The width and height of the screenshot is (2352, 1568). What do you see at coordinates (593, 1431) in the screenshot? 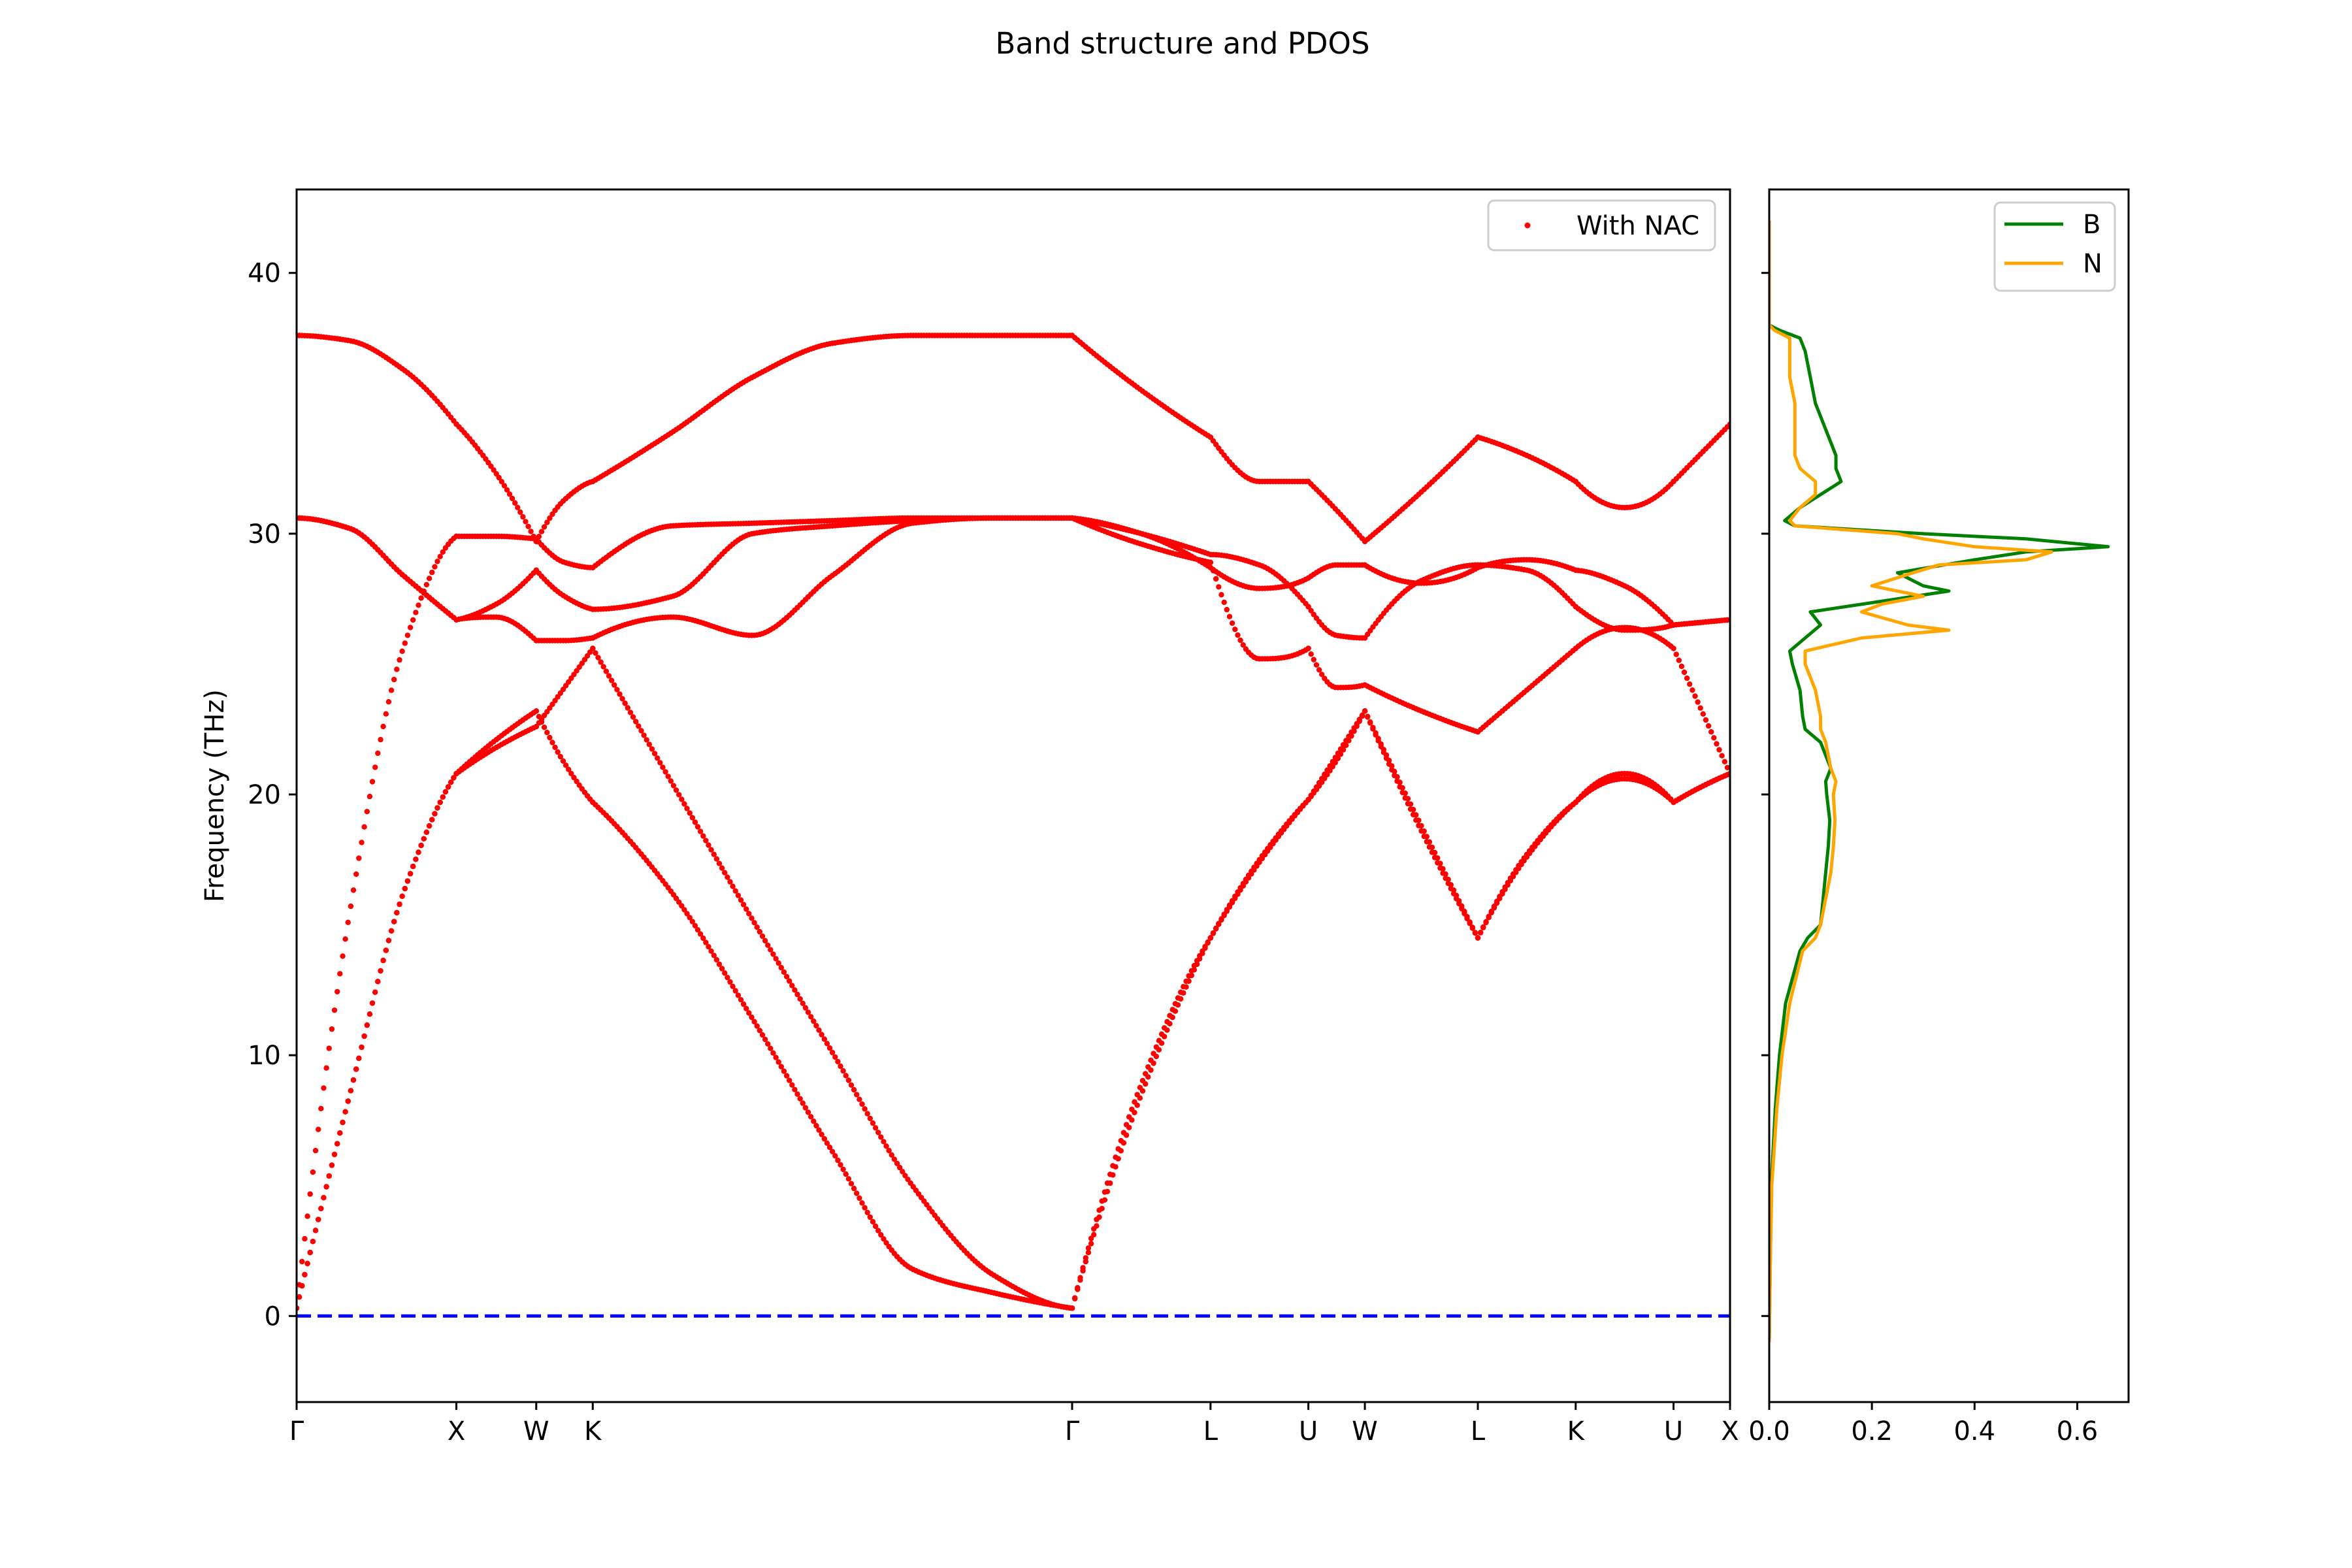
I see `x-tick-label-k: K` at bounding box center [593, 1431].